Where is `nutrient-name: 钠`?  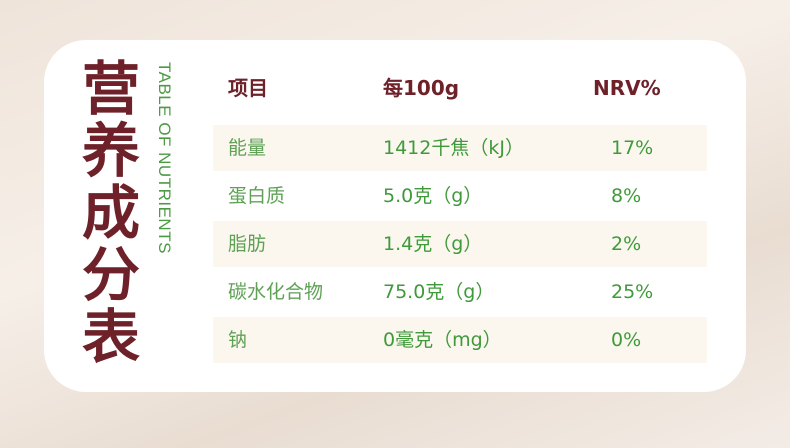 nutrient-name: 钠 is located at coordinates (238, 340).